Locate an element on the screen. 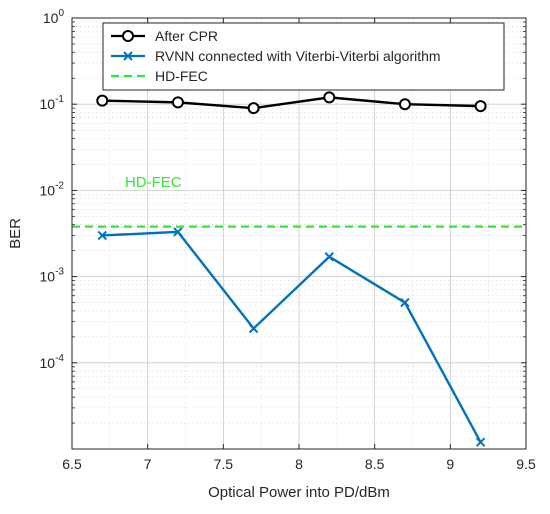 The width and height of the screenshot is (550, 514). x-tick-label: 9 is located at coordinates (450, 464).